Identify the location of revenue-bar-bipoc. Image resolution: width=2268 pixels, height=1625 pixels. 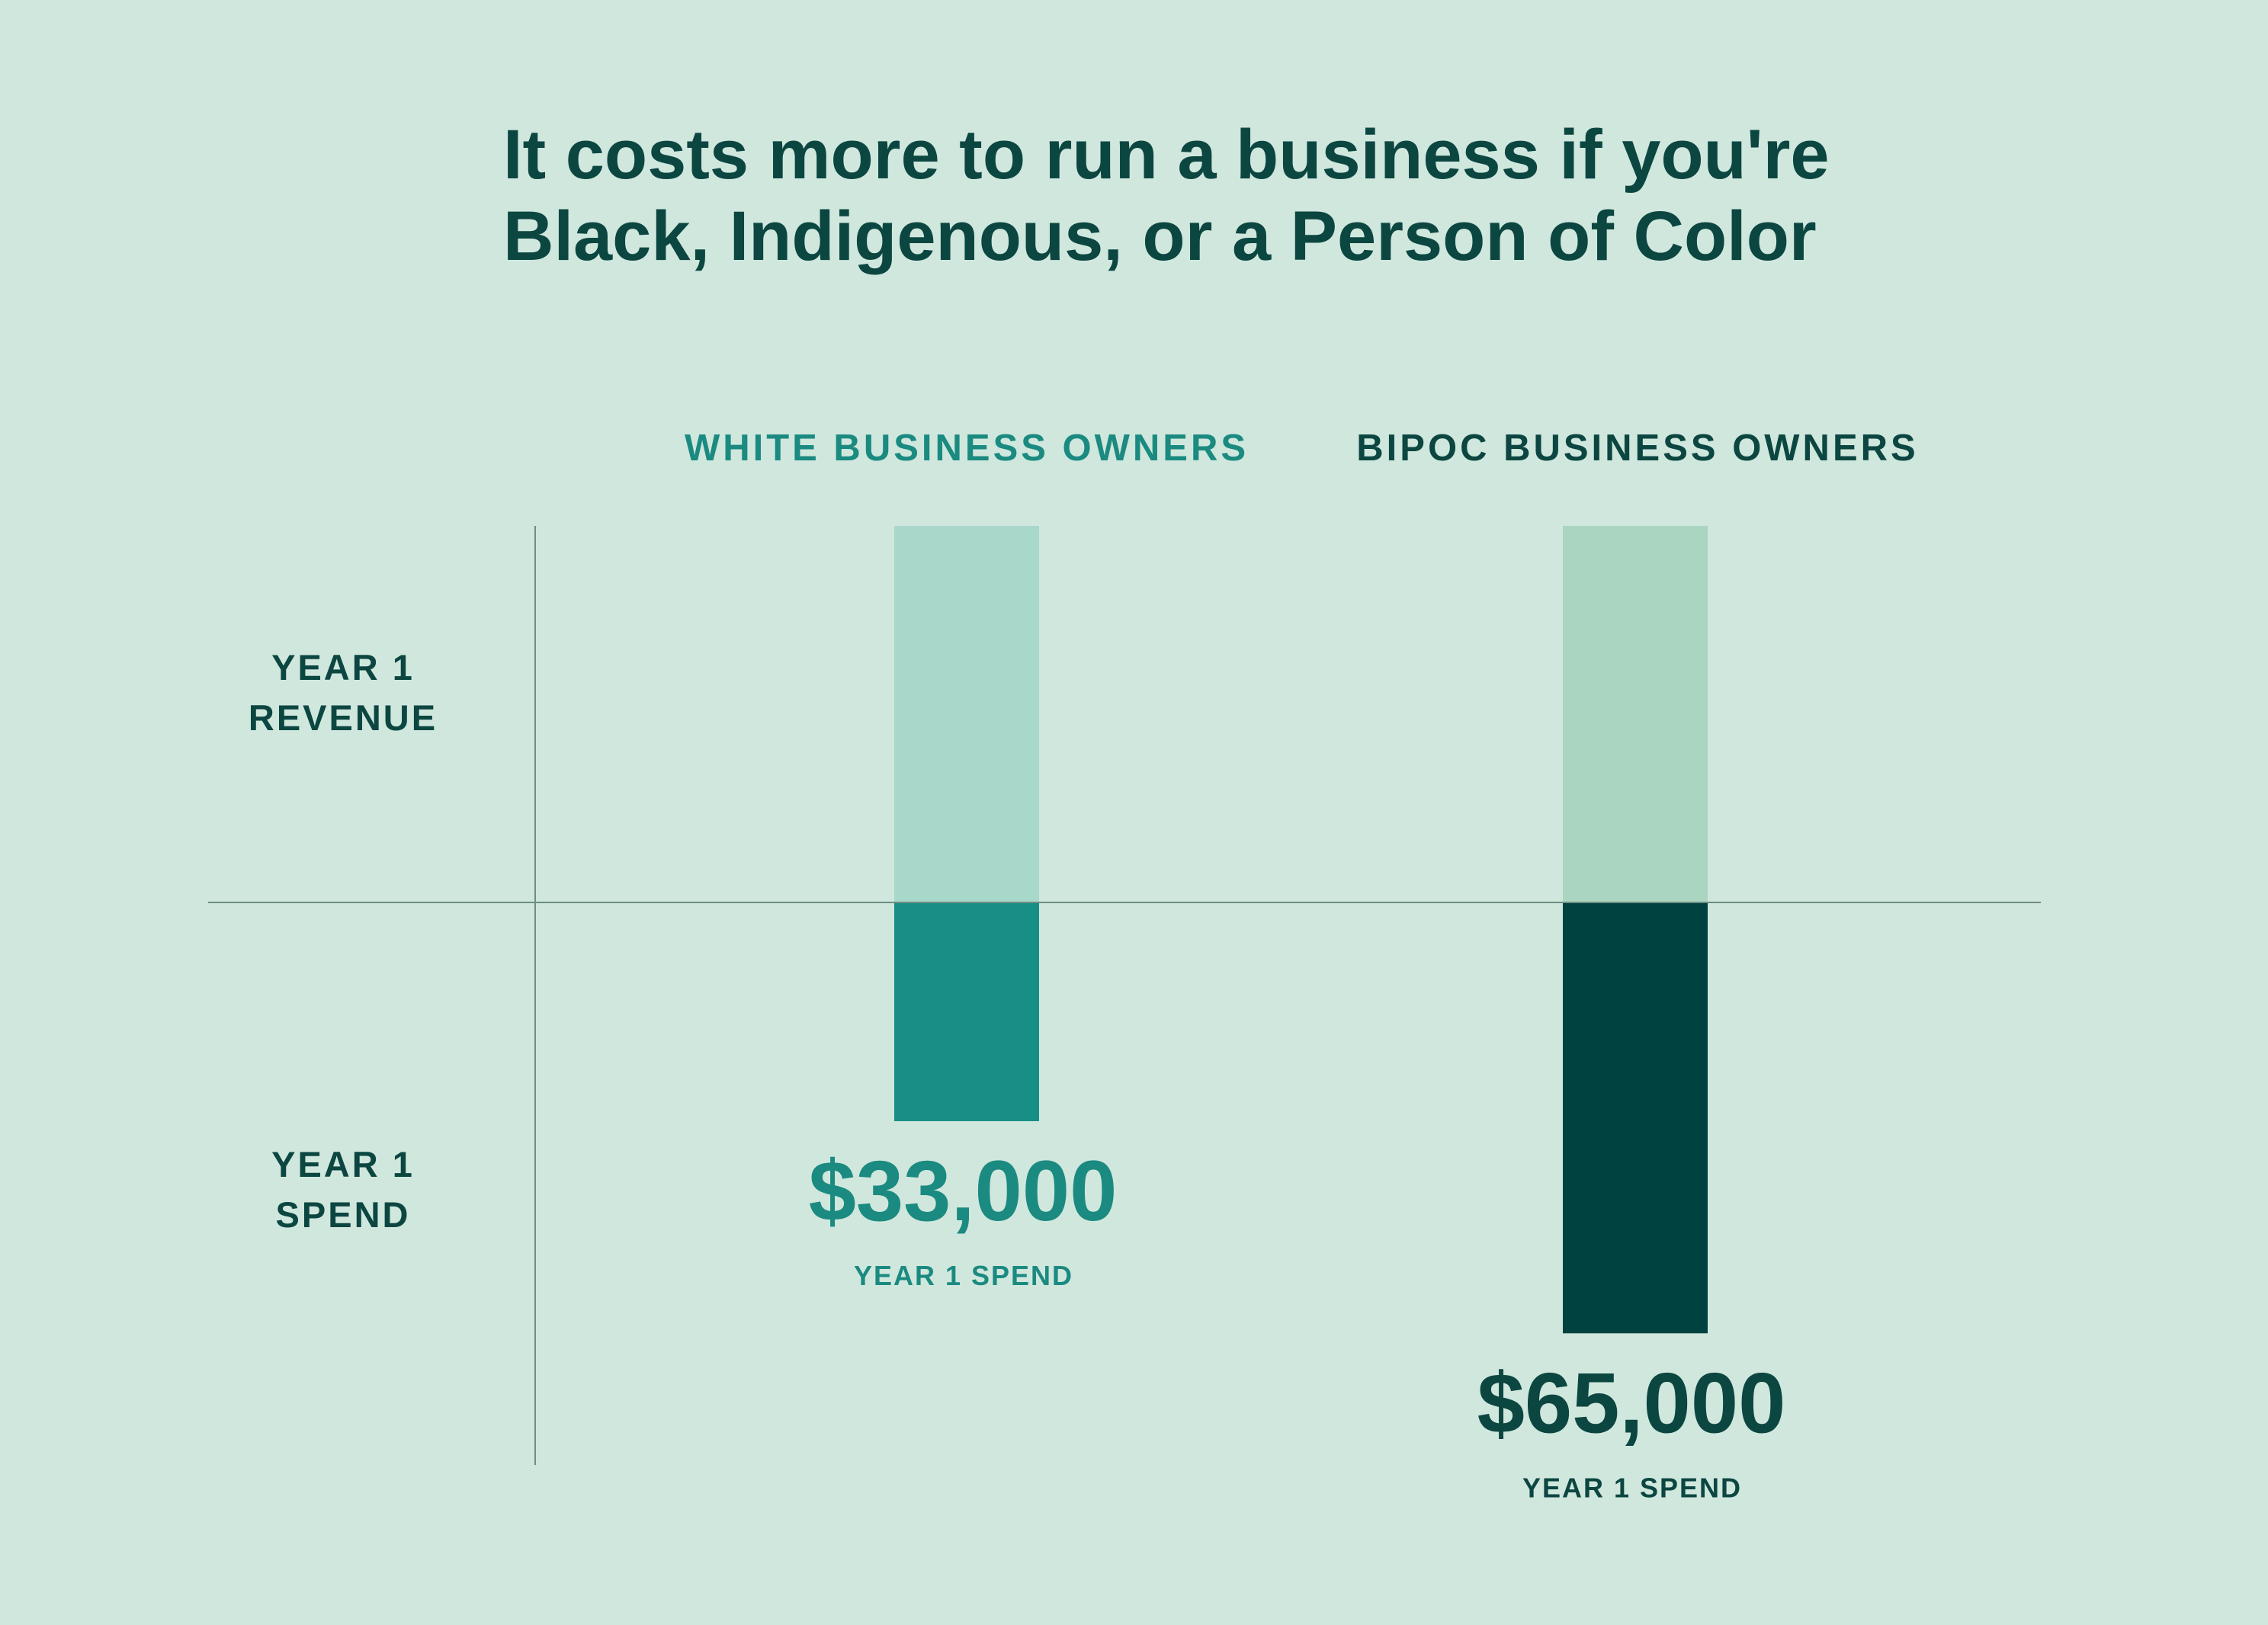
(1635, 714).